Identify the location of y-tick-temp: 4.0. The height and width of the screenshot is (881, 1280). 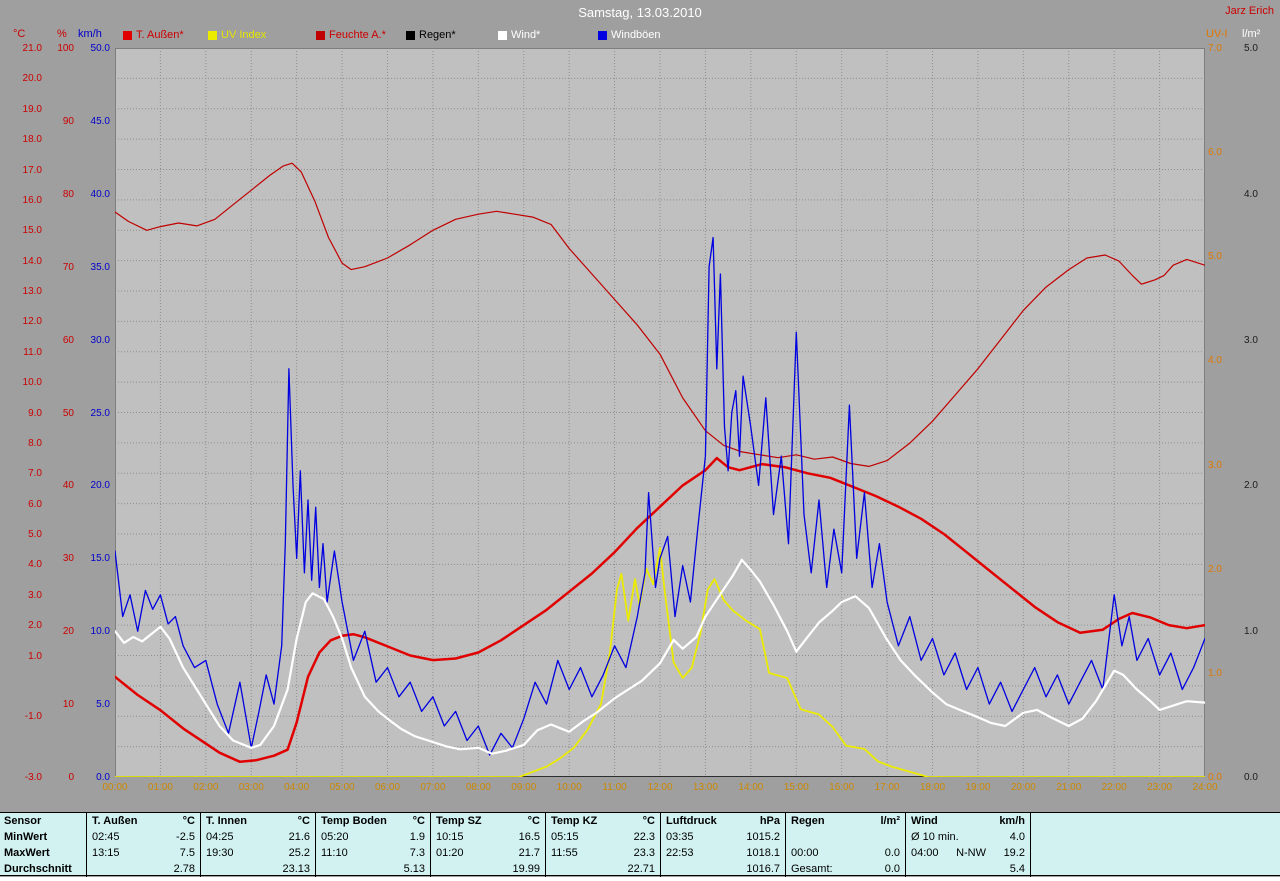
(35, 565).